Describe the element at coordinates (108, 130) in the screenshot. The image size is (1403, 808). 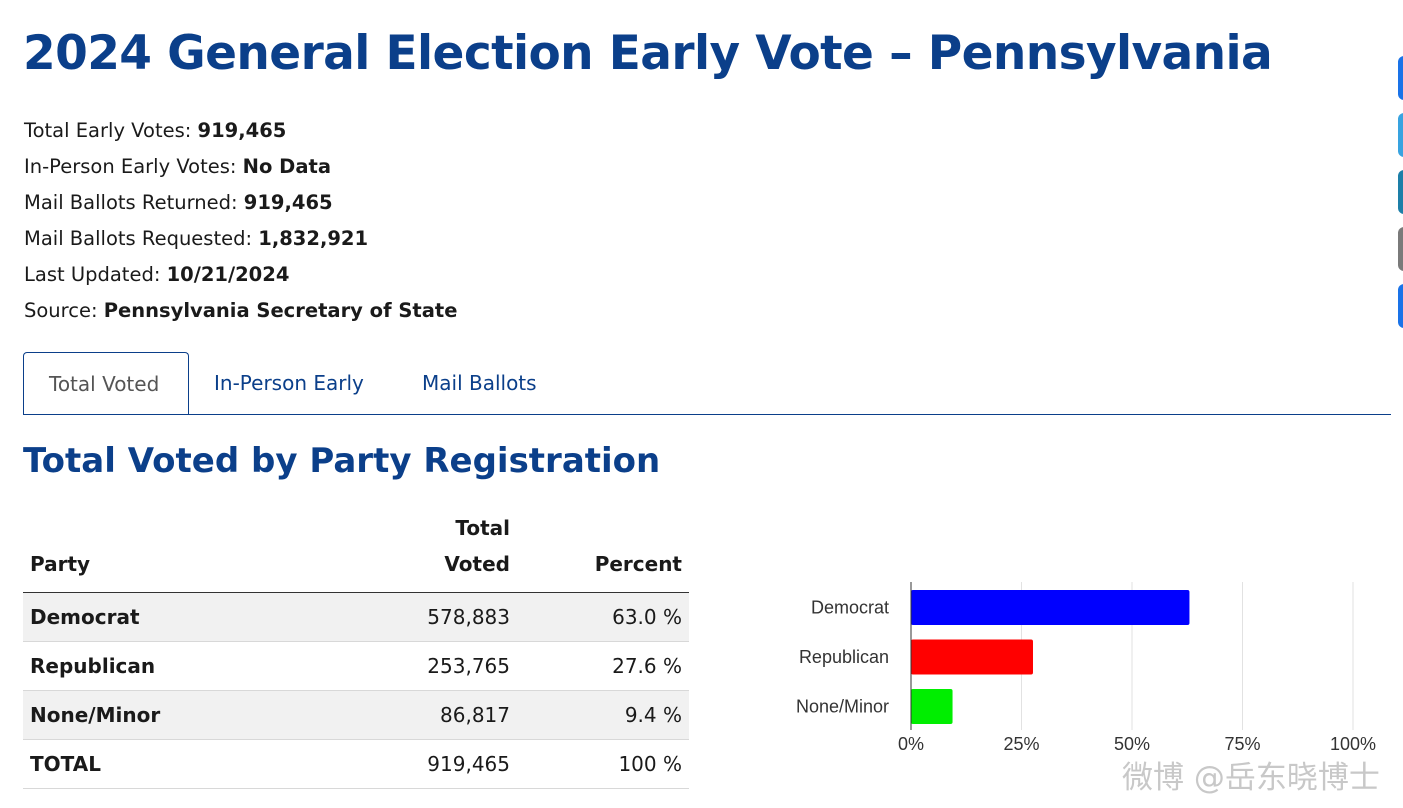
I see `stat-label: Total Early Votes:` at that location.